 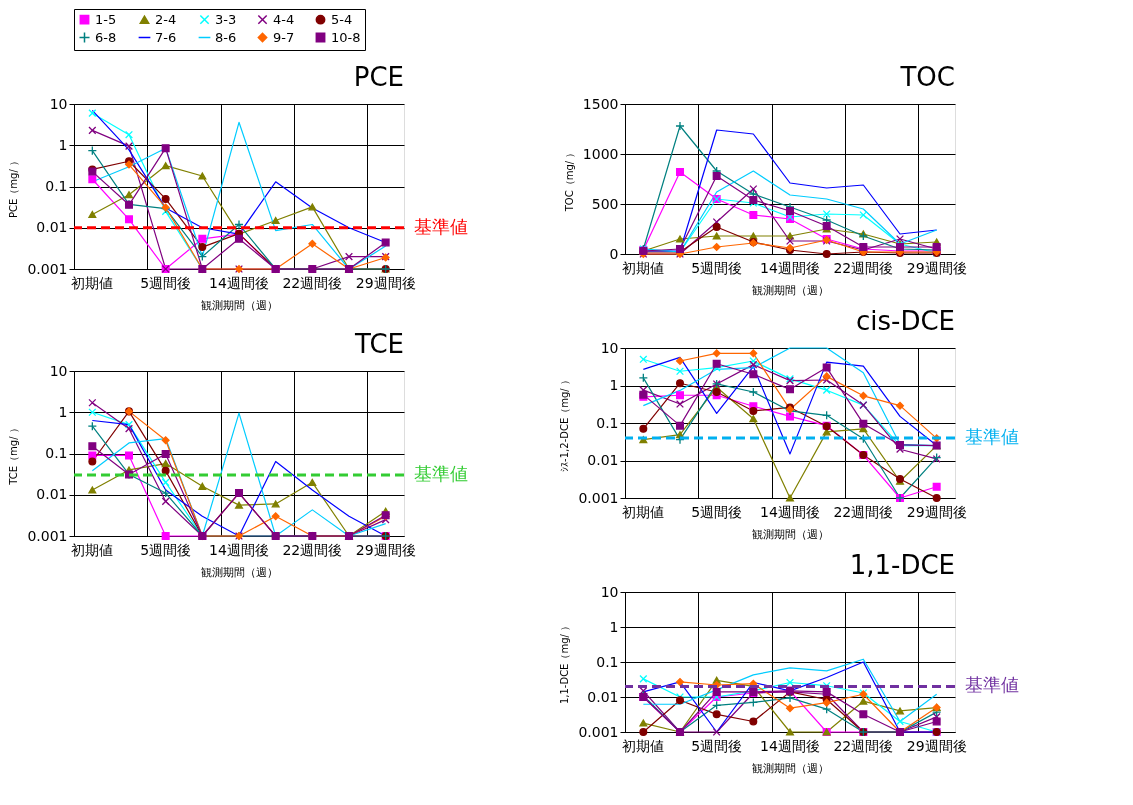 What do you see at coordinates (927, 77) in the screenshot?
I see `chart-title: TOC` at bounding box center [927, 77].